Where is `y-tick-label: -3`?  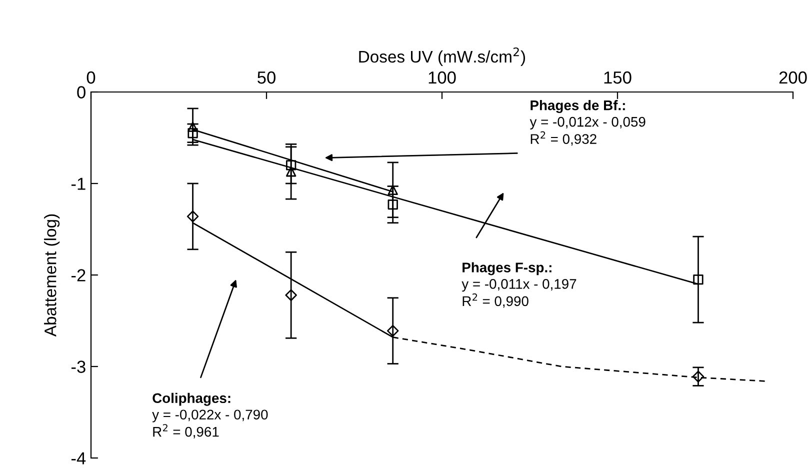 y-tick-label: -3 is located at coordinates (78, 366).